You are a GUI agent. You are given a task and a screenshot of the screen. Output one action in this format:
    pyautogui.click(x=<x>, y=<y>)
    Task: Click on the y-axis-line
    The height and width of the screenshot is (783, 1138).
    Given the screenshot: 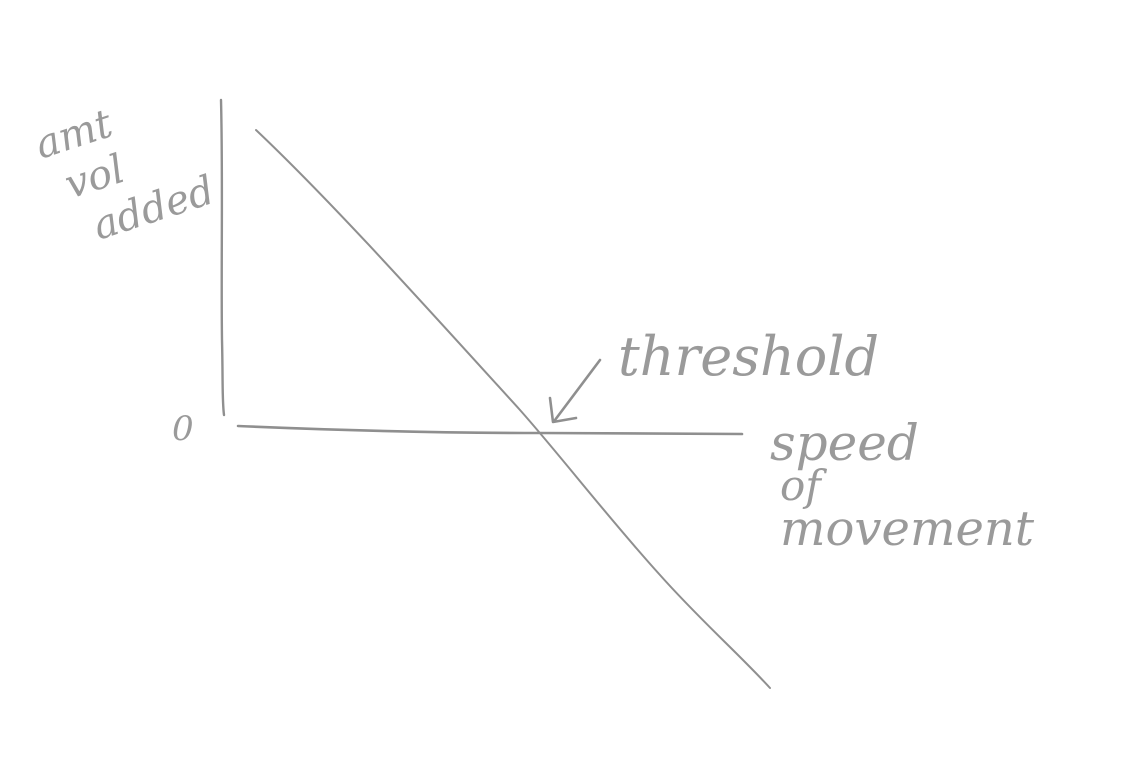 What is the action you would take?
    pyautogui.click(x=222, y=257)
    